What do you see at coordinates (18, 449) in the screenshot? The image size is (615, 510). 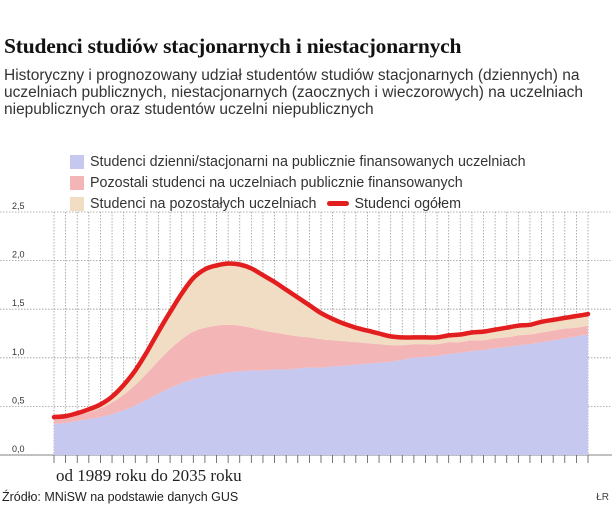 I see `y-tick-label-0: 0,0` at bounding box center [18, 449].